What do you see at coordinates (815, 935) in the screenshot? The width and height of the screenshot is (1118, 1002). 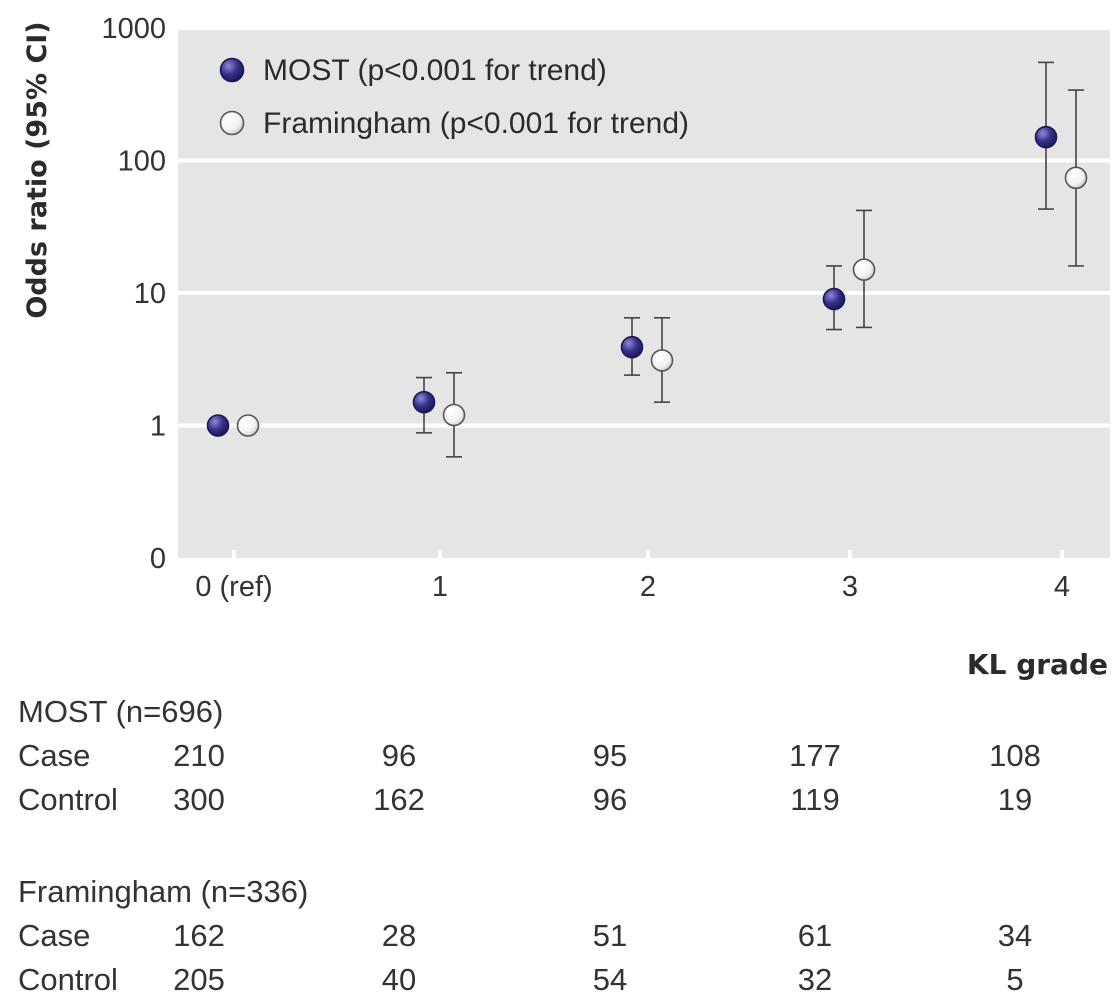 I see `table-cell: 61` at bounding box center [815, 935].